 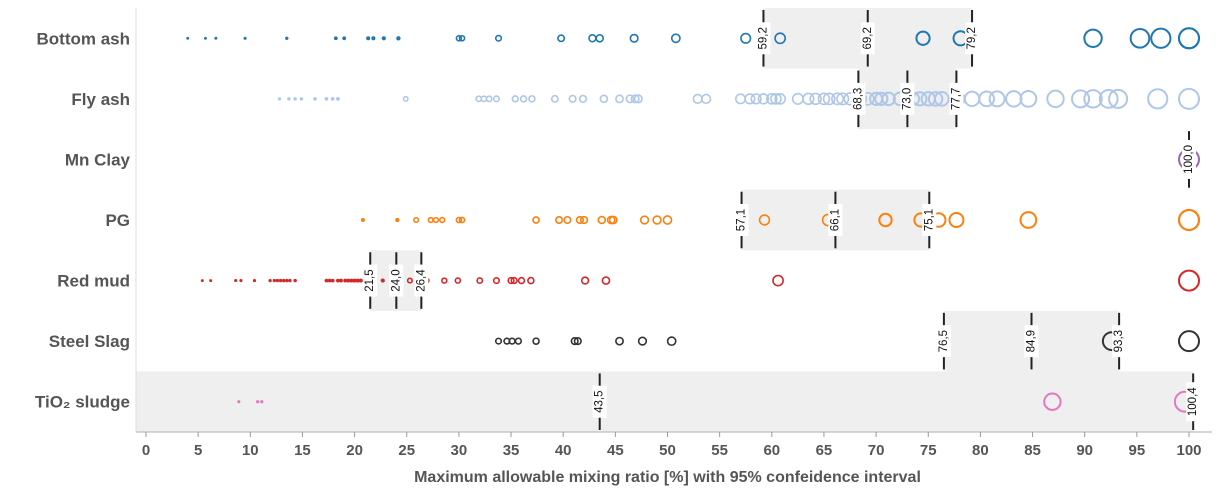 What do you see at coordinates (459, 450) in the screenshot?
I see `x-tick-label: 30` at bounding box center [459, 450].